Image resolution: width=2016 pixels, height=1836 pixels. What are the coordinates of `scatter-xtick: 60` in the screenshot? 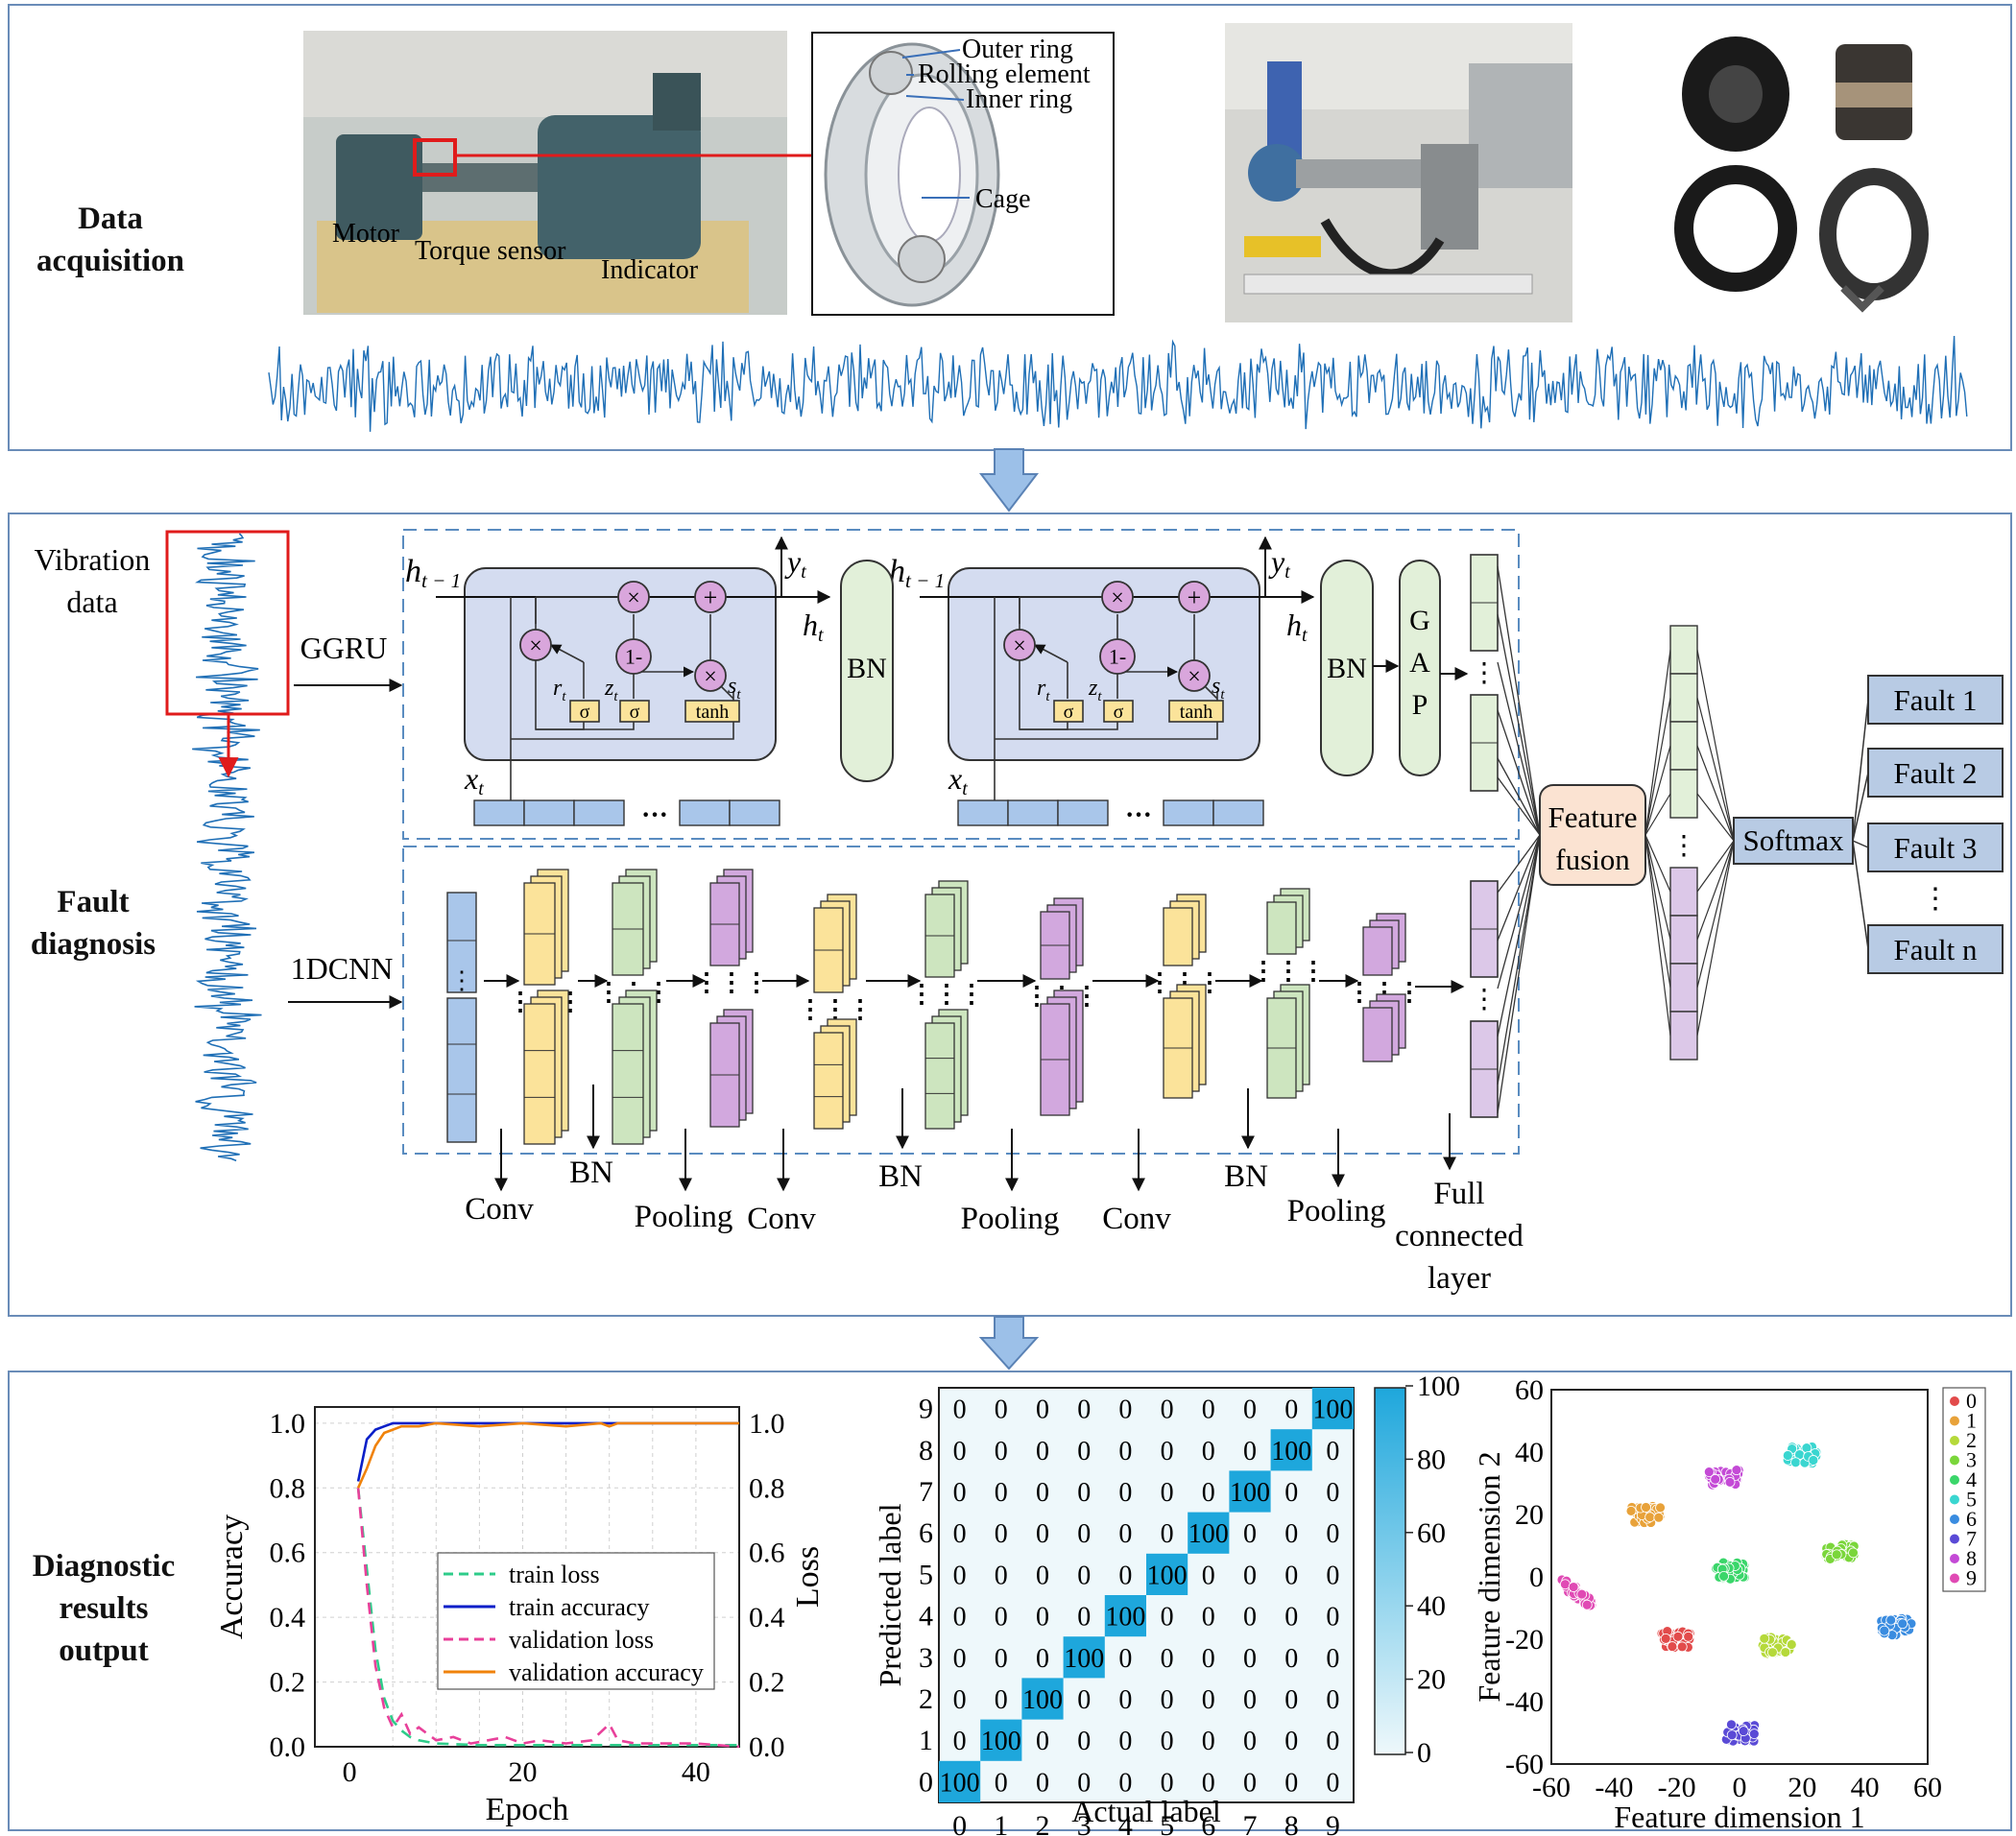 It's located at (1928, 1787).